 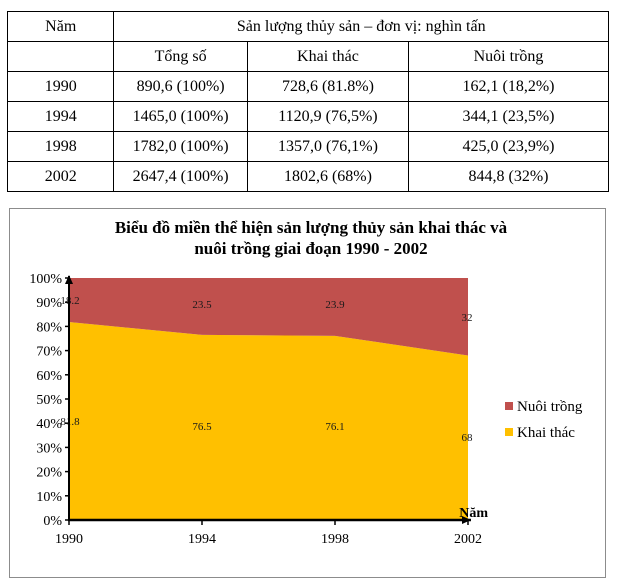 What do you see at coordinates (508, 56) in the screenshot?
I see `subheader-farm: Nuôi trồng` at bounding box center [508, 56].